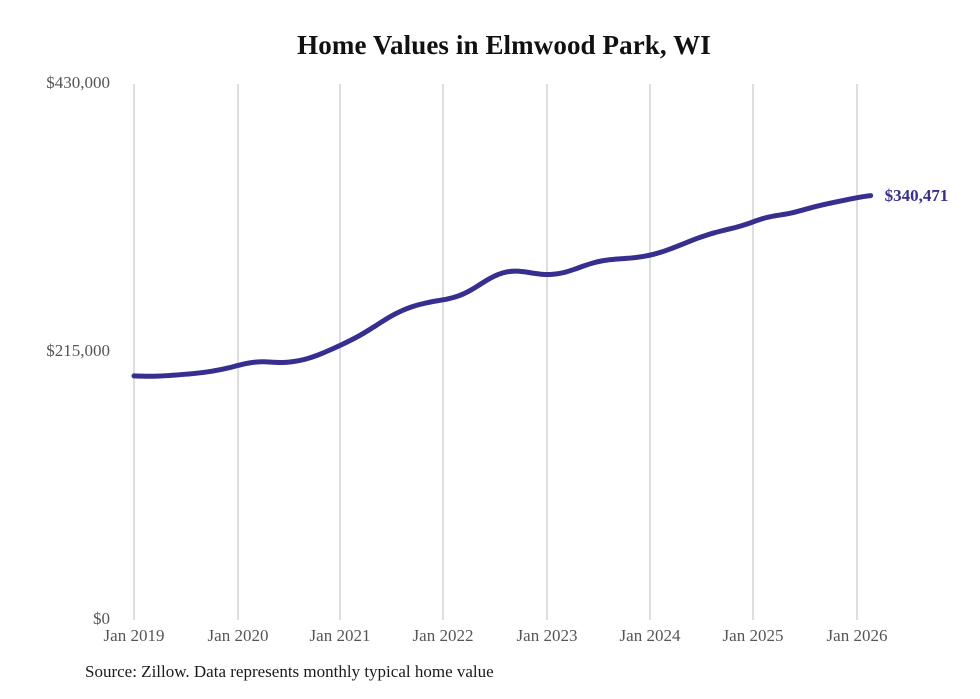 The height and width of the screenshot is (699, 980). Describe the element at coordinates (443, 635) in the screenshot. I see `x-tick-label-3: Jan 2022` at that location.